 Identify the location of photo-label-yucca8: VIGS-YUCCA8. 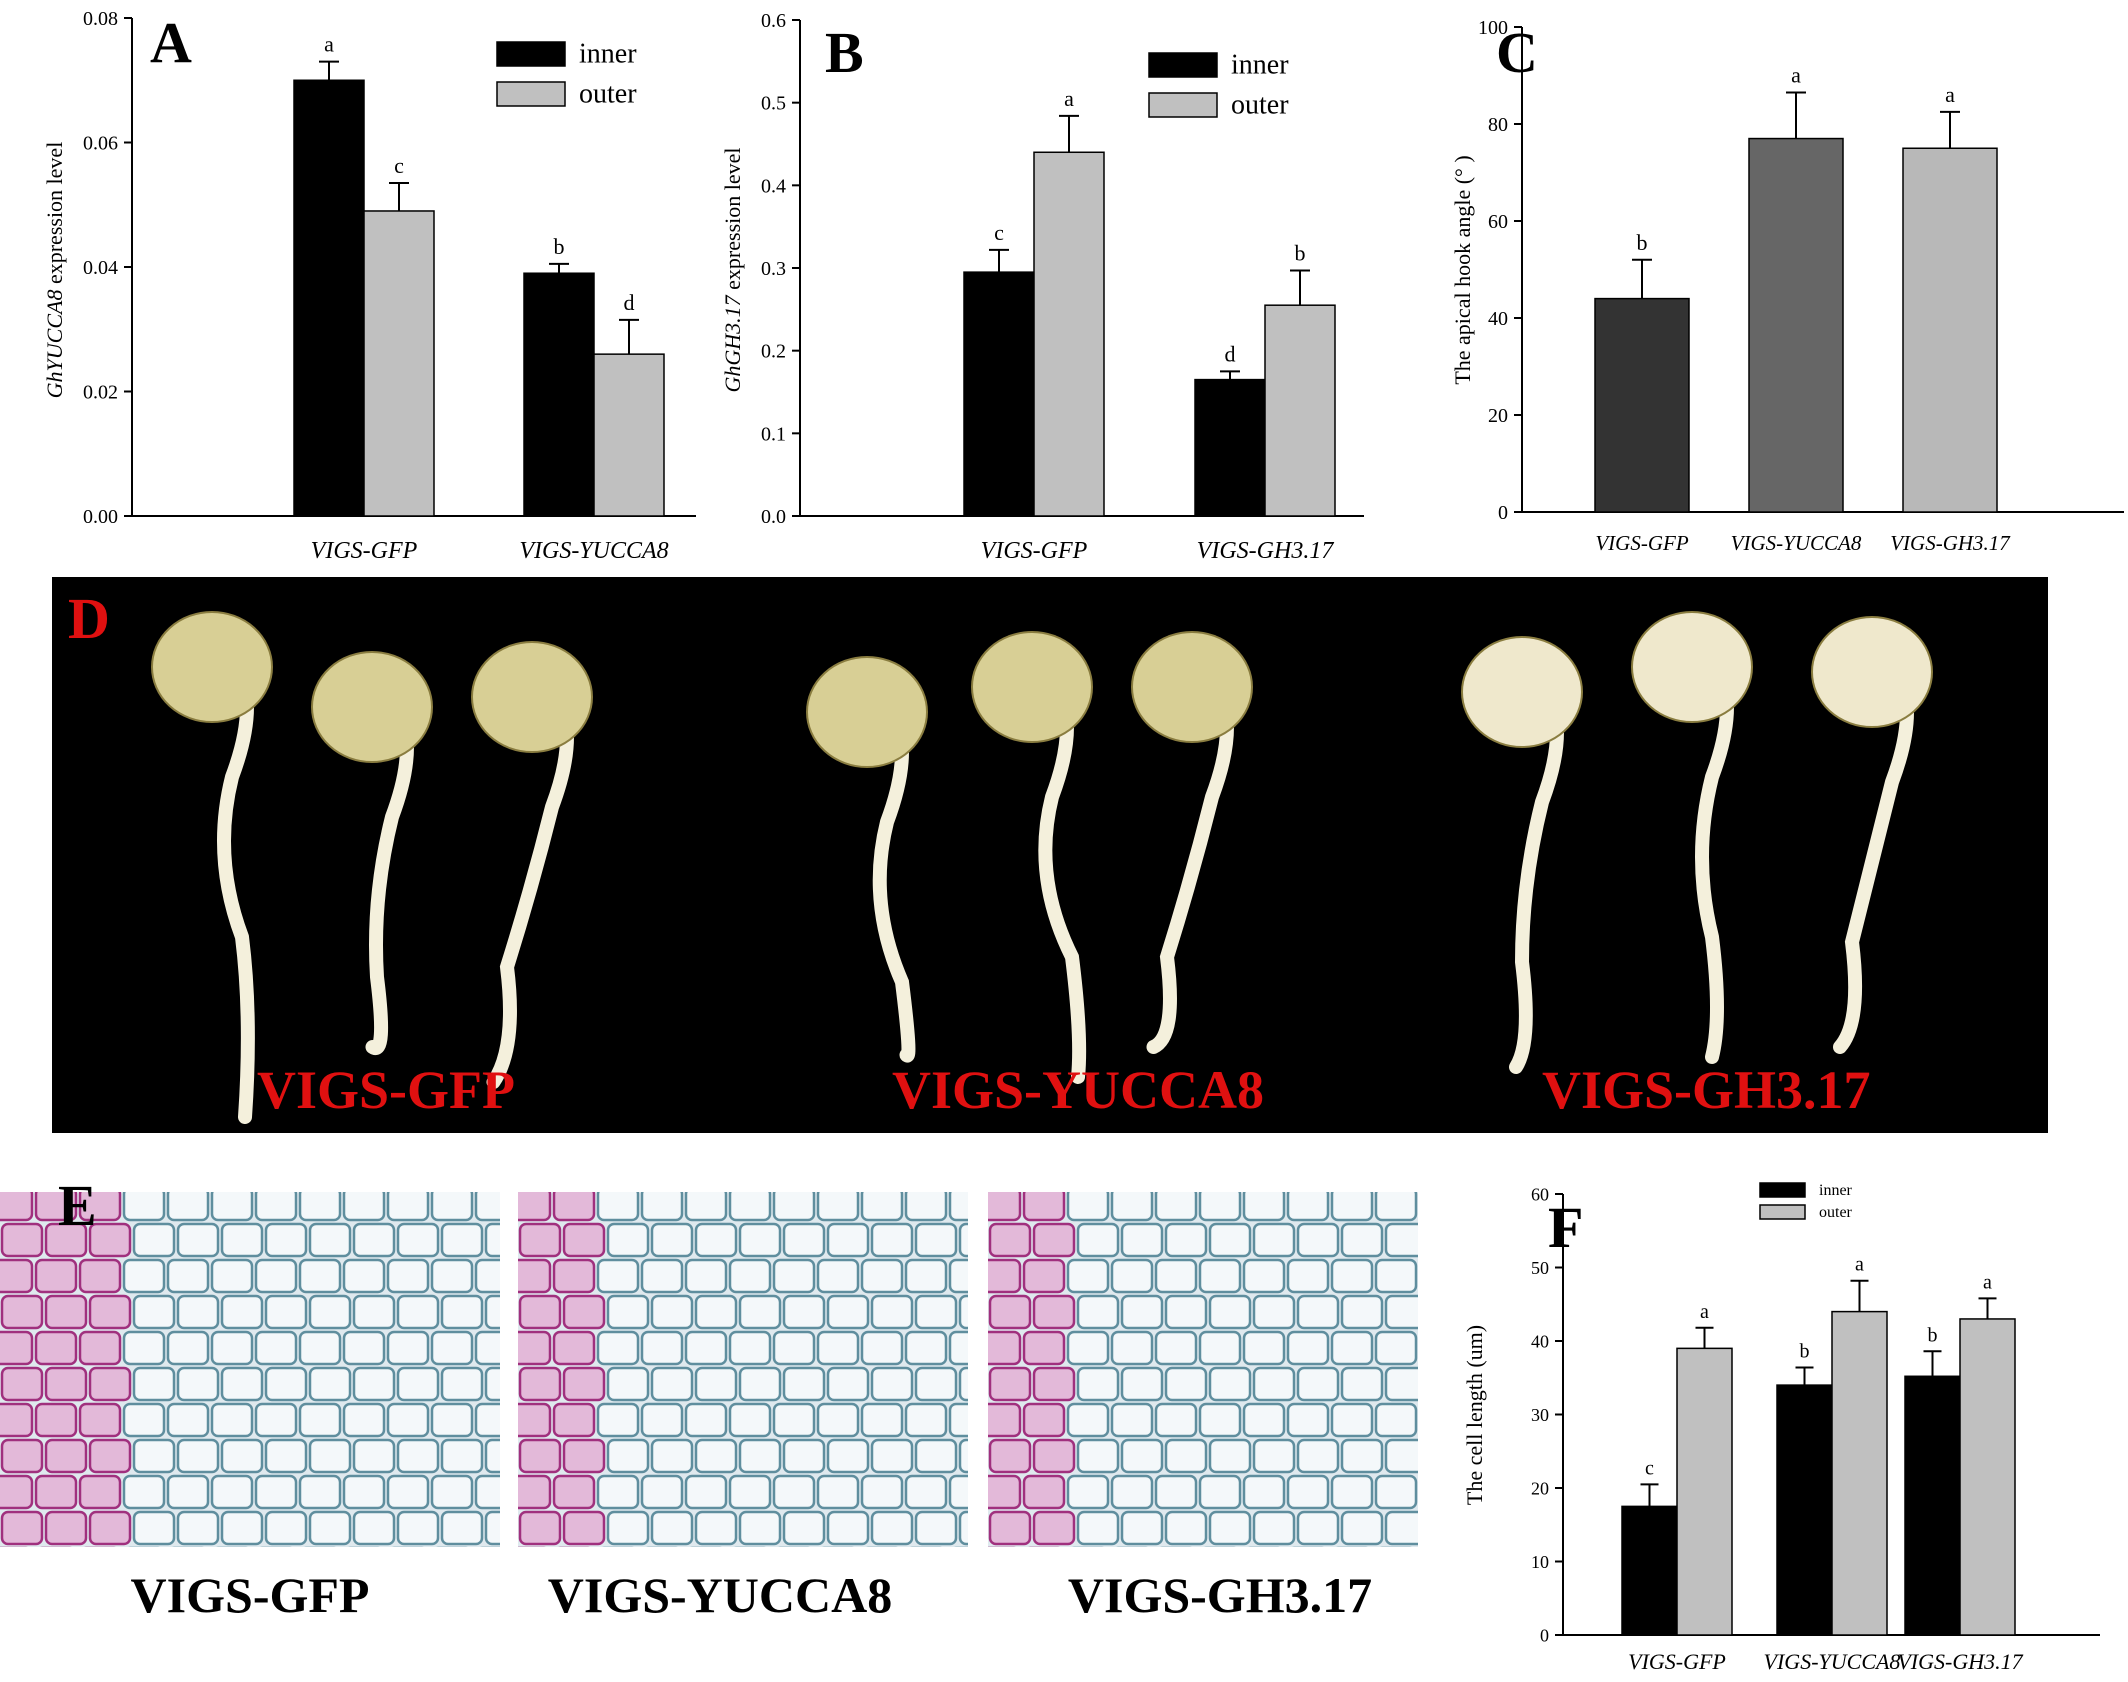
(1078, 1090).